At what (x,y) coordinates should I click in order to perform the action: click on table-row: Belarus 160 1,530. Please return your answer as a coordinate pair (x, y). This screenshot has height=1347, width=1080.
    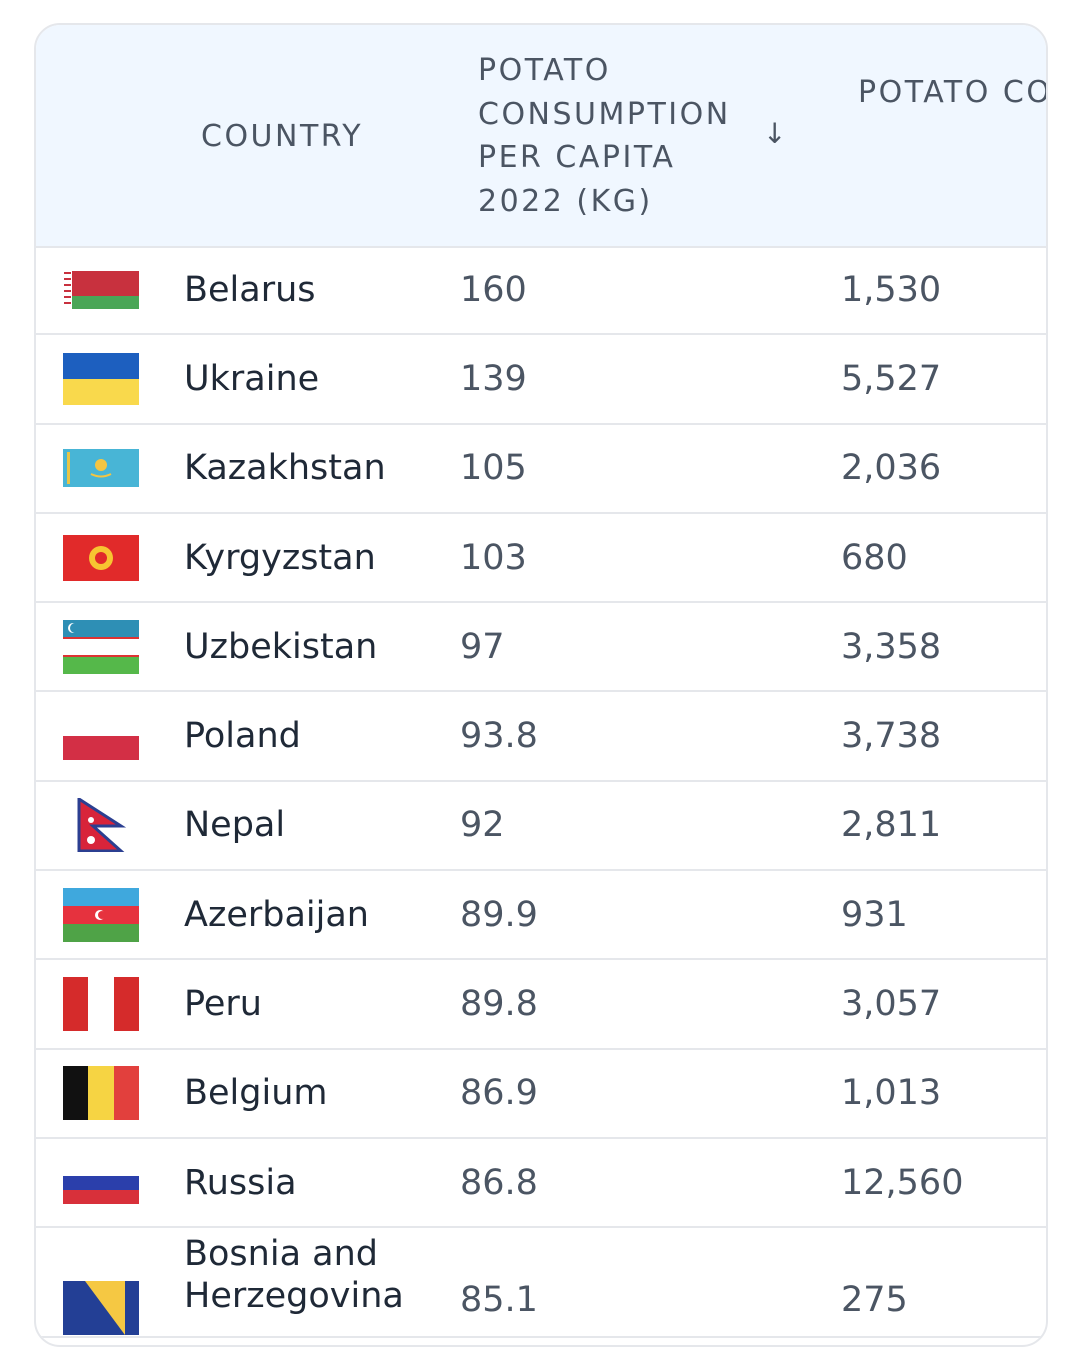
    Looking at the image, I should click on (541, 291).